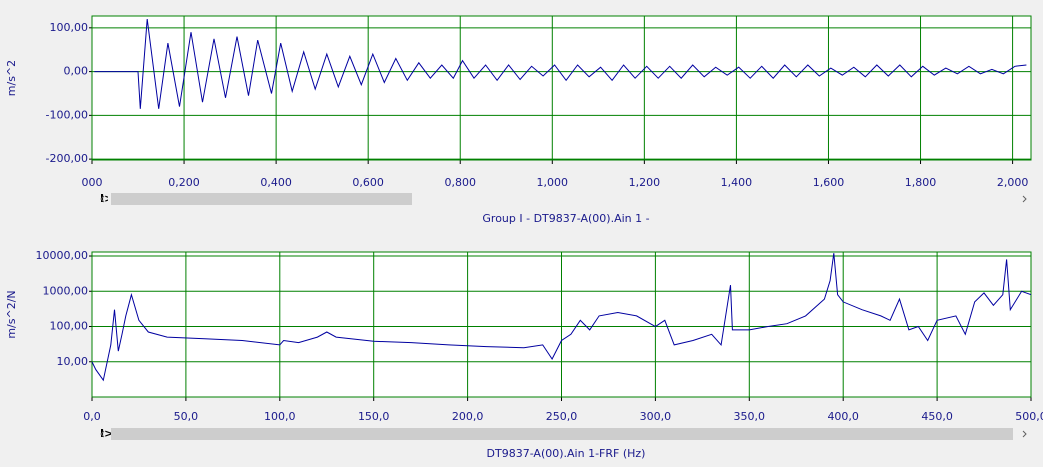 The height and width of the screenshot is (467, 1043). I want to click on chart-title: DT9837-A(00).Ain 1-FRF (Hz), so click(566, 453).